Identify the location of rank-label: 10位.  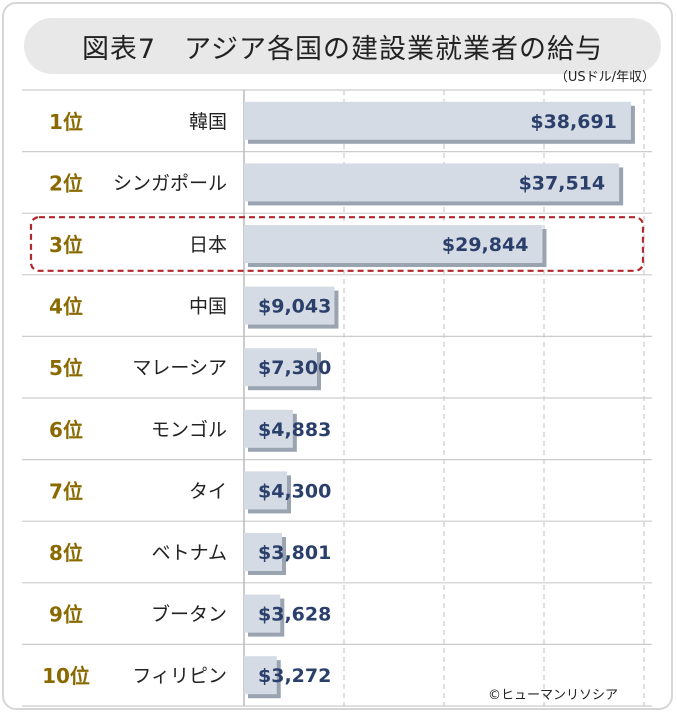
(66, 676).